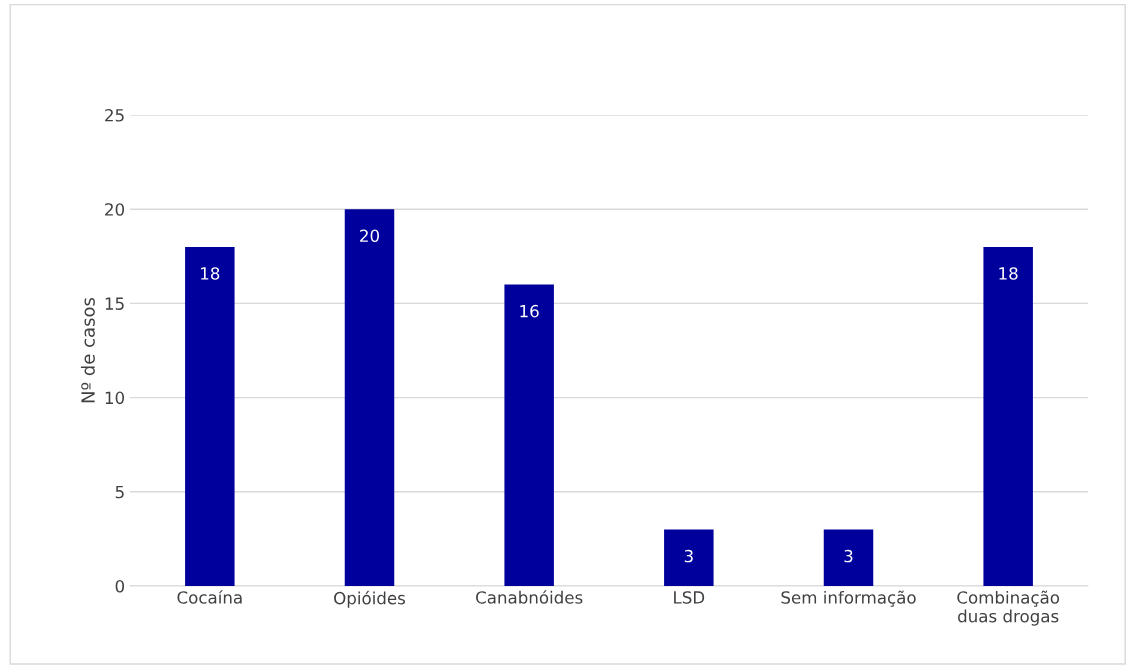  What do you see at coordinates (115, 398) in the screenshot?
I see `y-tick-label: 10` at bounding box center [115, 398].